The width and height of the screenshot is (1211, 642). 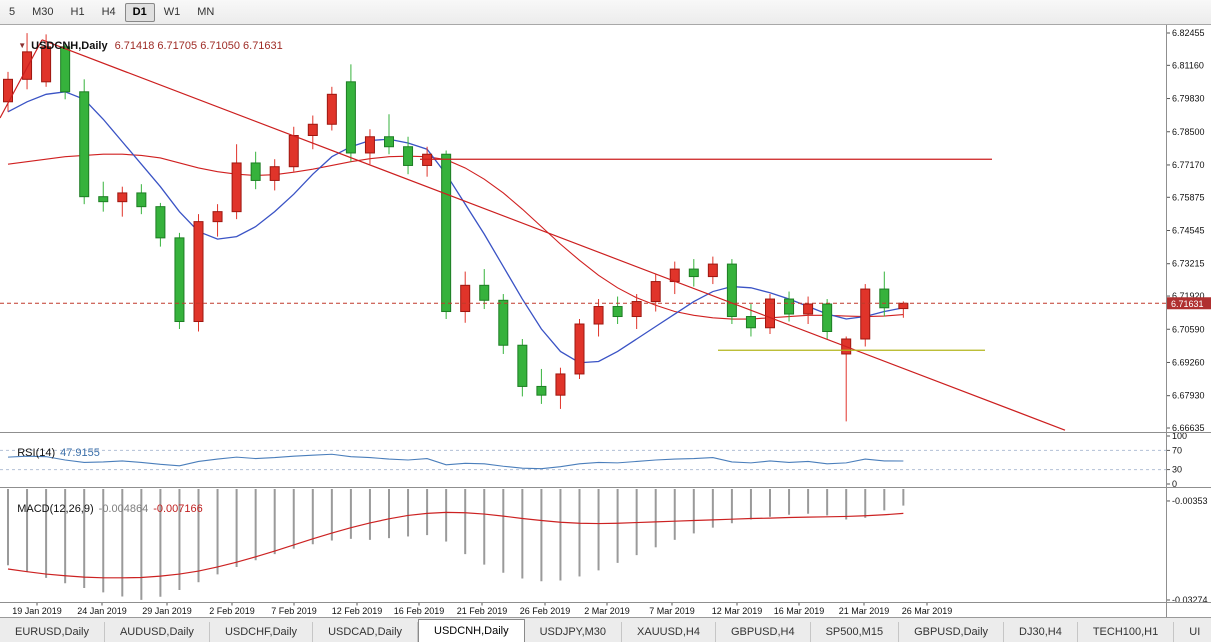 I want to click on svg-text: 19 Jan 2019, so click(x=37, y=611).